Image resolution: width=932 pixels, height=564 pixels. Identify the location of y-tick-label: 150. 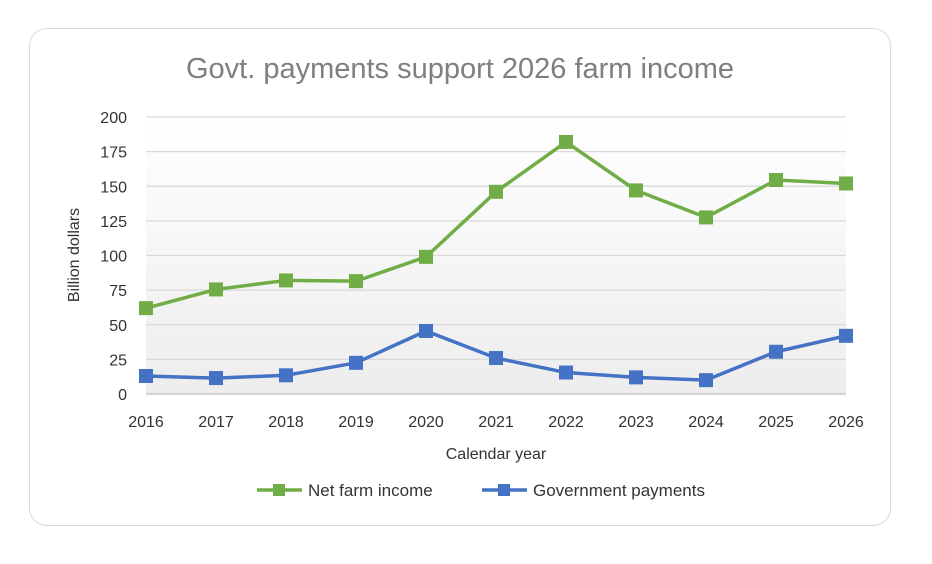
(113, 187).